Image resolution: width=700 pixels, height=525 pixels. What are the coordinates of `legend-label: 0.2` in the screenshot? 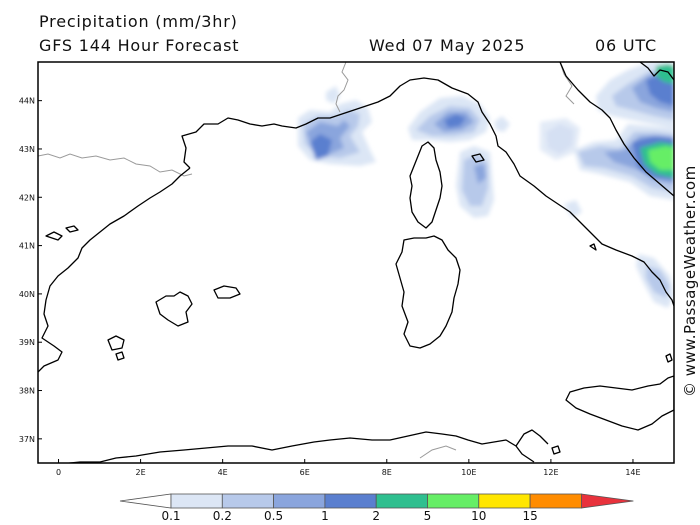 It's located at (222, 516).